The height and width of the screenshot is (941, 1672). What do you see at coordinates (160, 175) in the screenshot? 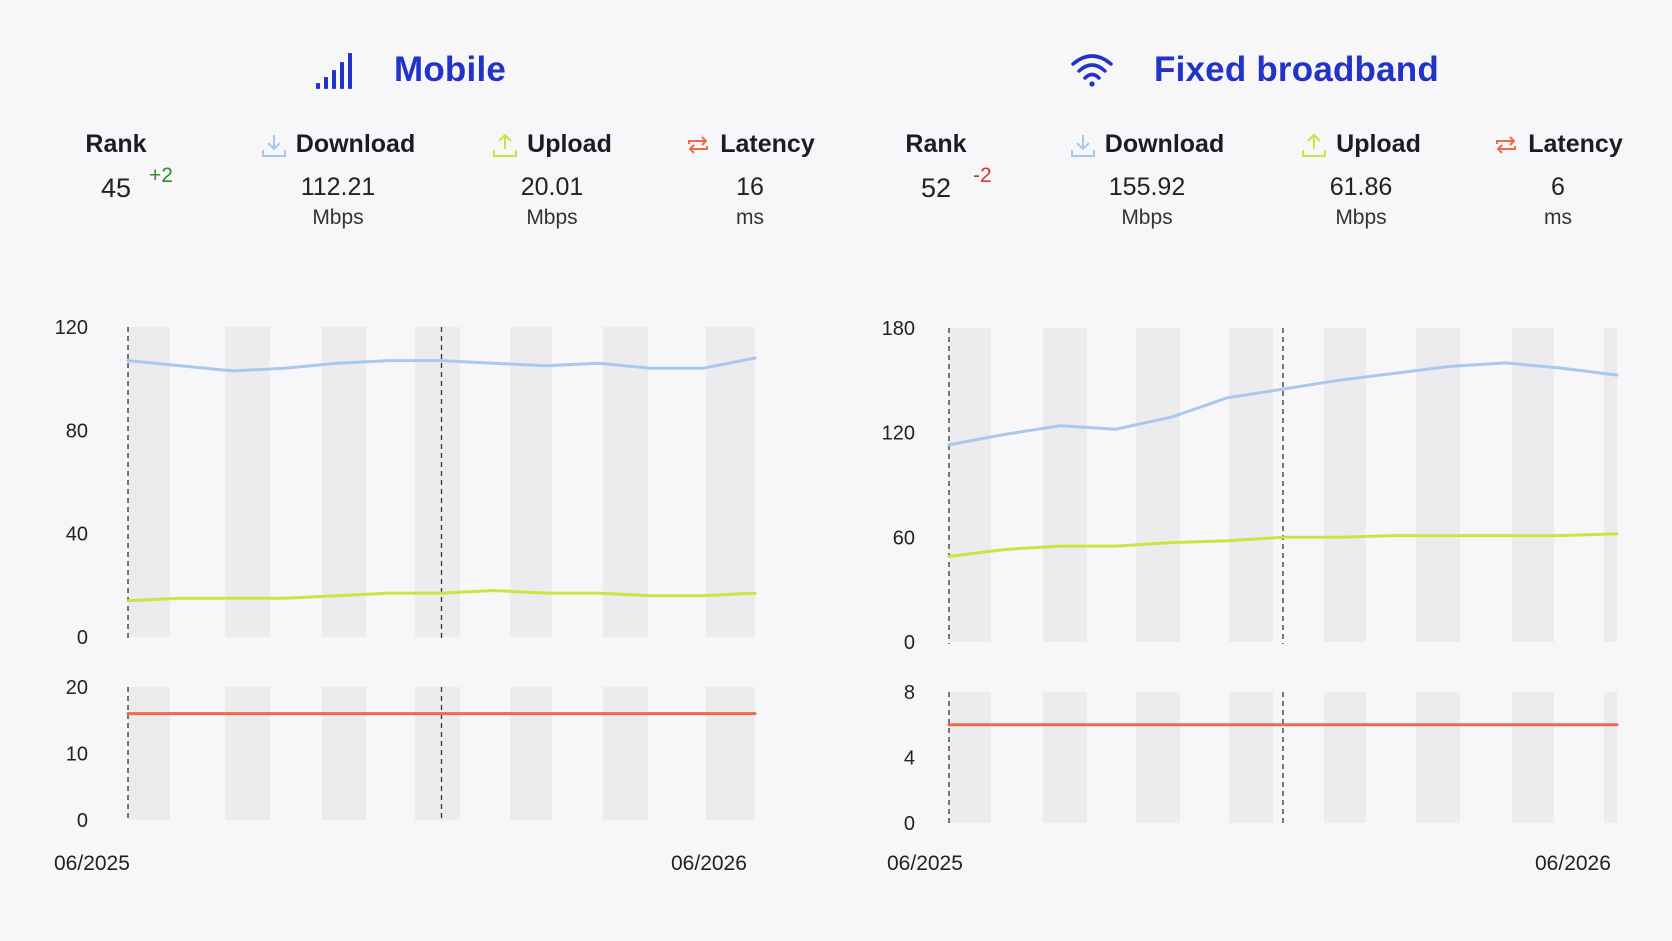
I see `mobile-rank-change: +2` at bounding box center [160, 175].